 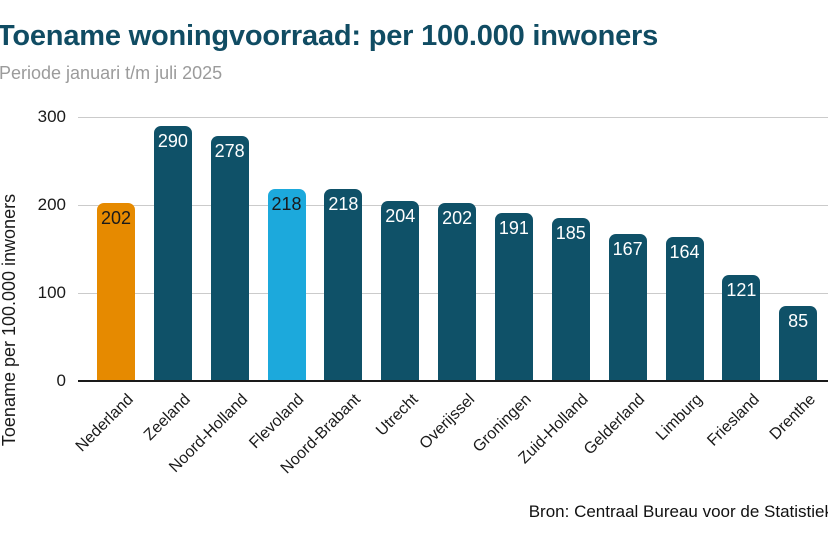 What do you see at coordinates (51, 292) in the screenshot?
I see `y-tick-label-100: 100` at bounding box center [51, 292].